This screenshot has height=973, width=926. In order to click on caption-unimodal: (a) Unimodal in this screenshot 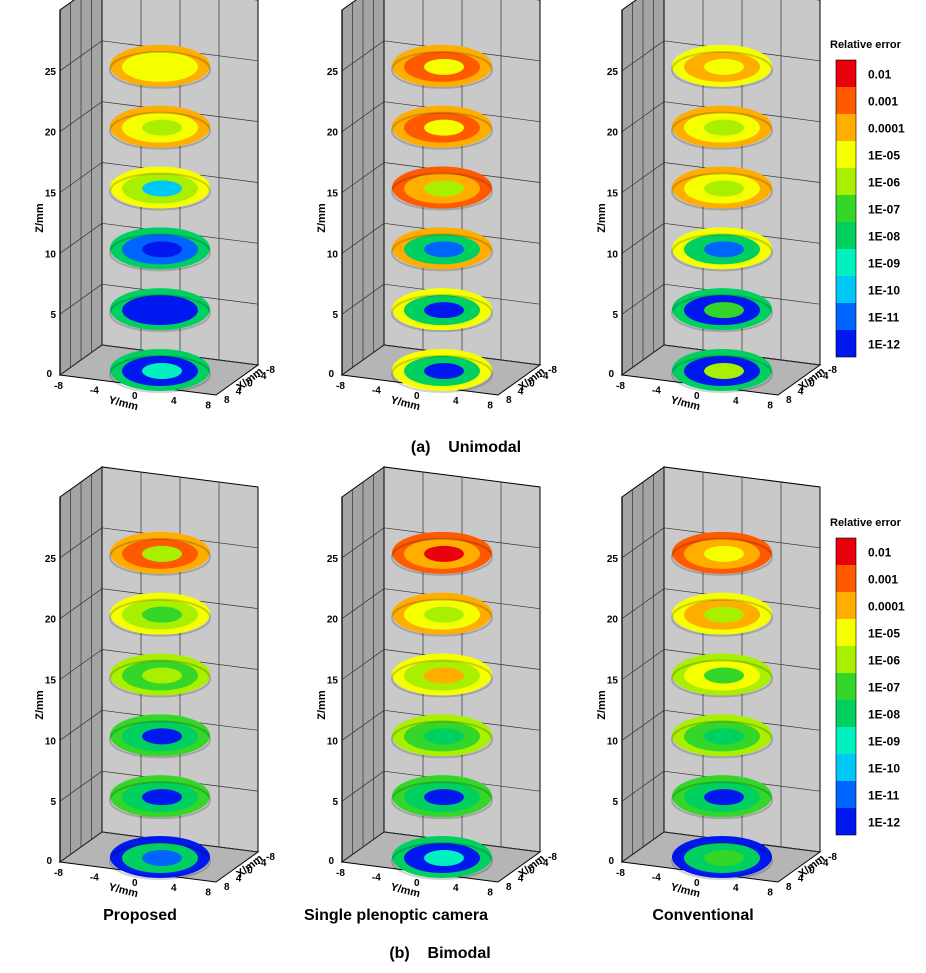, I will do `click(466, 447)`.